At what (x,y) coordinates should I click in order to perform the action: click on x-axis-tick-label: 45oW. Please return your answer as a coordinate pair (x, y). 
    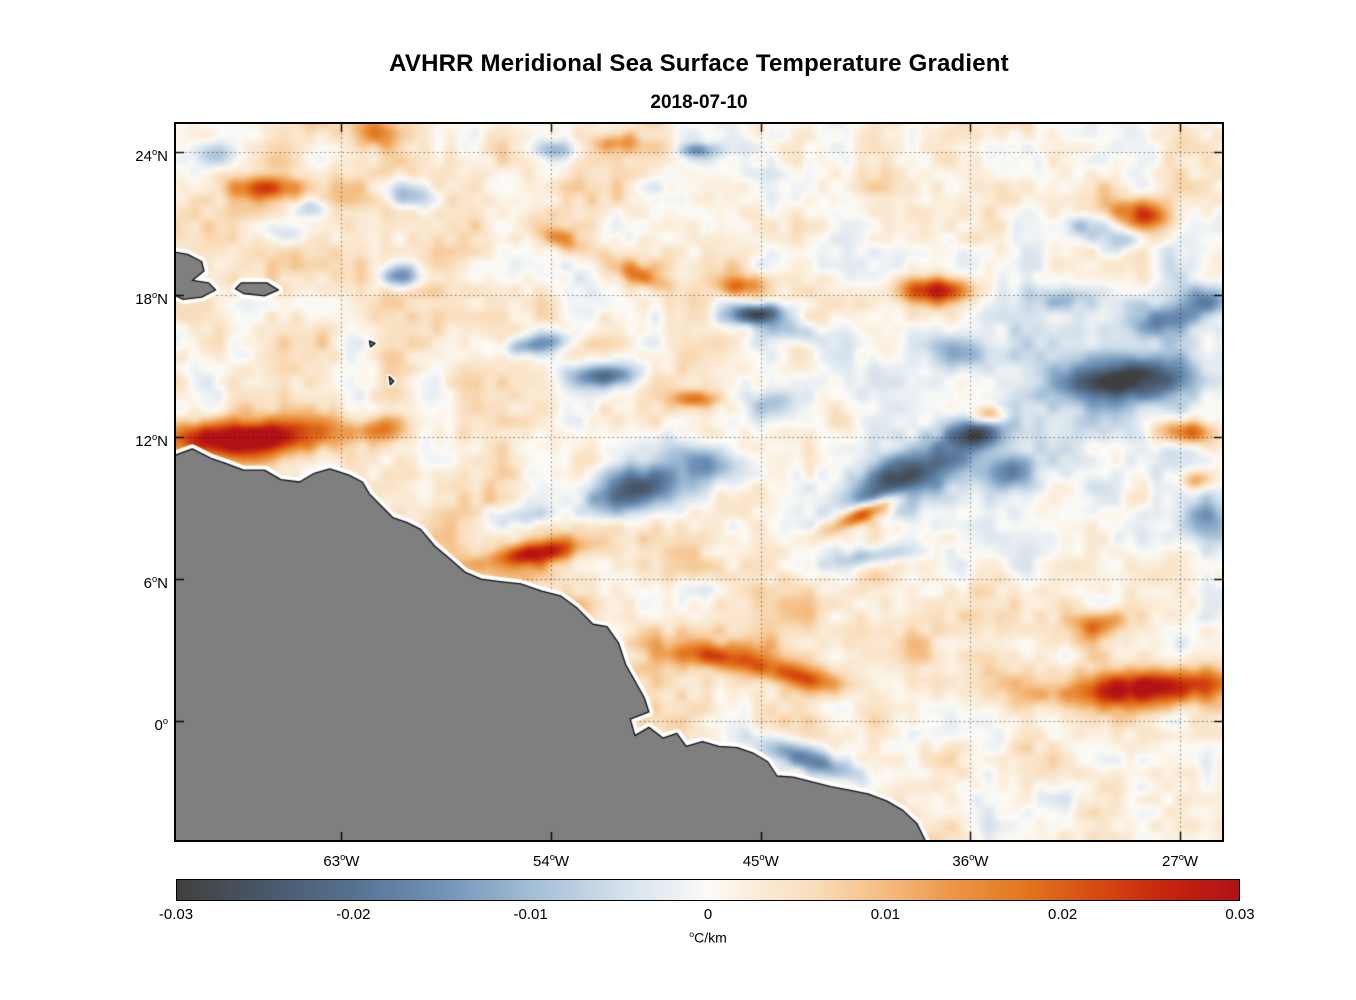
    Looking at the image, I should click on (760, 861).